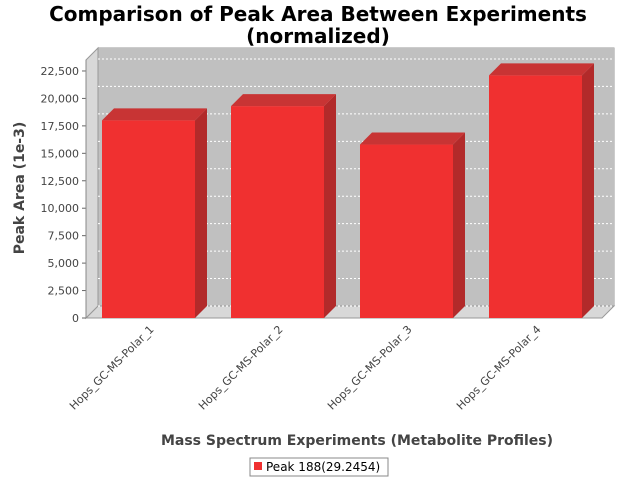 The width and height of the screenshot is (640, 480). What do you see at coordinates (60, 181) in the screenshot?
I see `y-tick-label: 12,500` at bounding box center [60, 181].